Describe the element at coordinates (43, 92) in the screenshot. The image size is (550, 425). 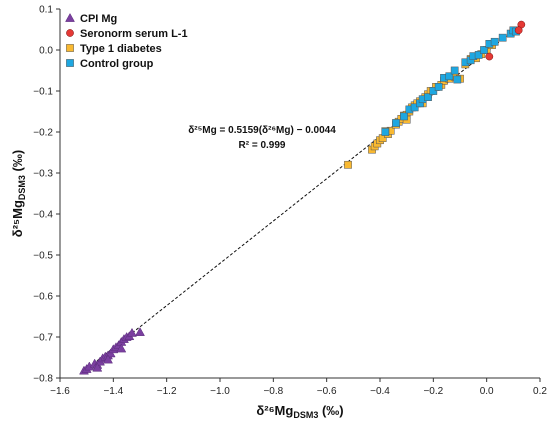
I see `y-tick-label: −0.1` at that location.